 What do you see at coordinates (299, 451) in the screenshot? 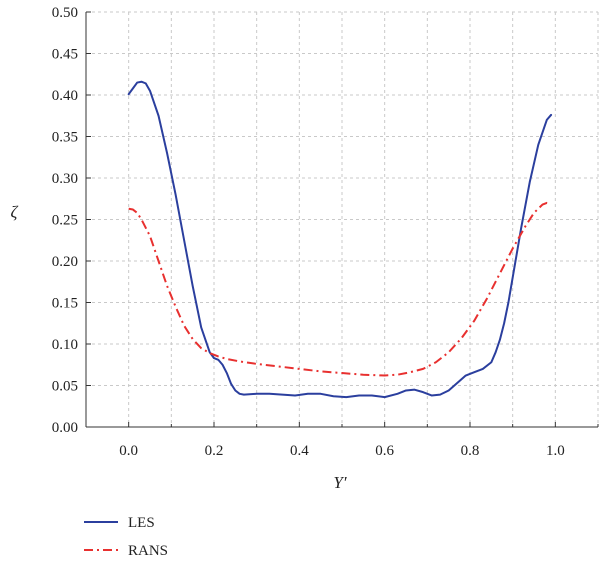
I see `x-tick-label: 0.4` at bounding box center [299, 451].